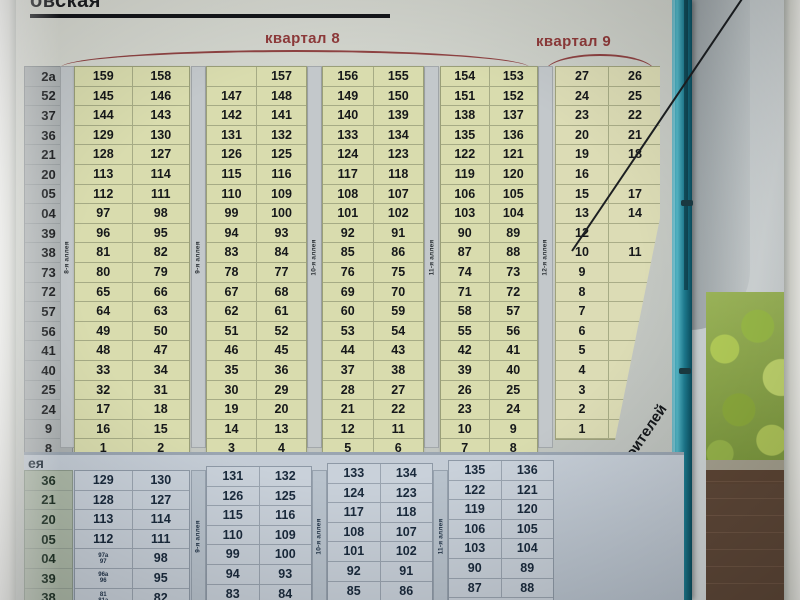 The height and width of the screenshot is (600, 800). I want to click on plot-row: 10 9, so click(489, 429).